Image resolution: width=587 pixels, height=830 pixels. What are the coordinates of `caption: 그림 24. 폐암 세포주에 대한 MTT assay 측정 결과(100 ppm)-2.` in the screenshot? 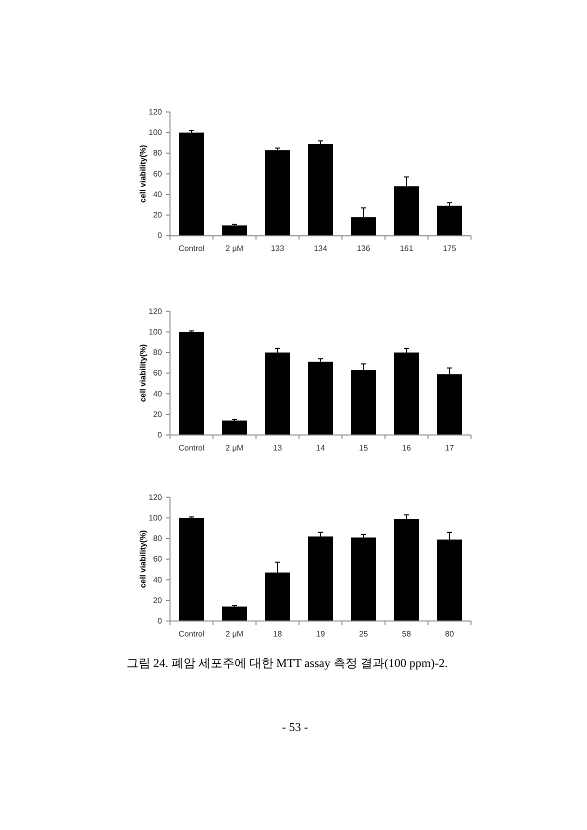 It's located at (287, 663).